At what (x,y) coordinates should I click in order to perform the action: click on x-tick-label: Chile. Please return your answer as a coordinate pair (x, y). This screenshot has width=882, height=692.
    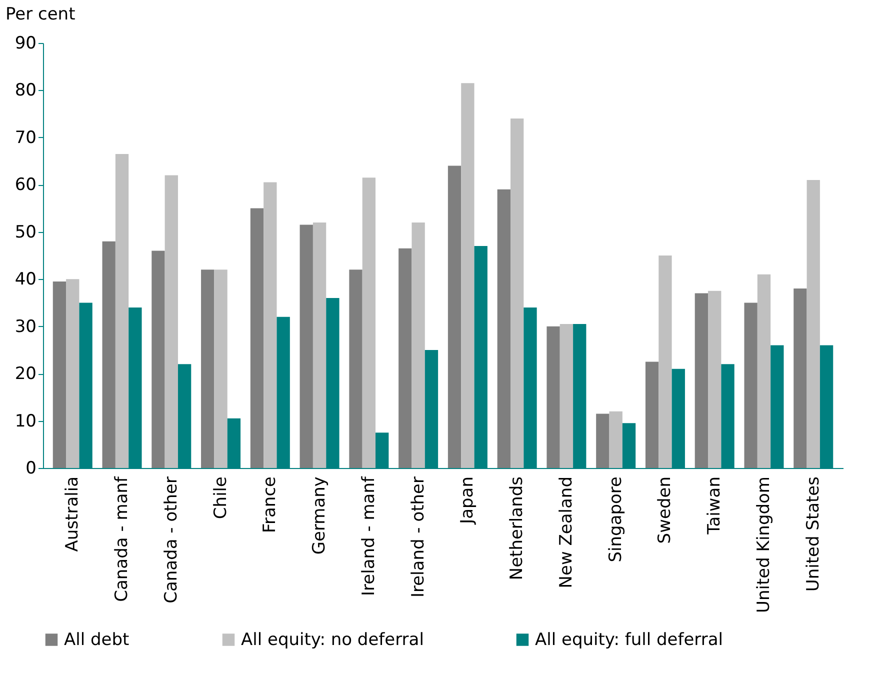
    Looking at the image, I should click on (220, 498).